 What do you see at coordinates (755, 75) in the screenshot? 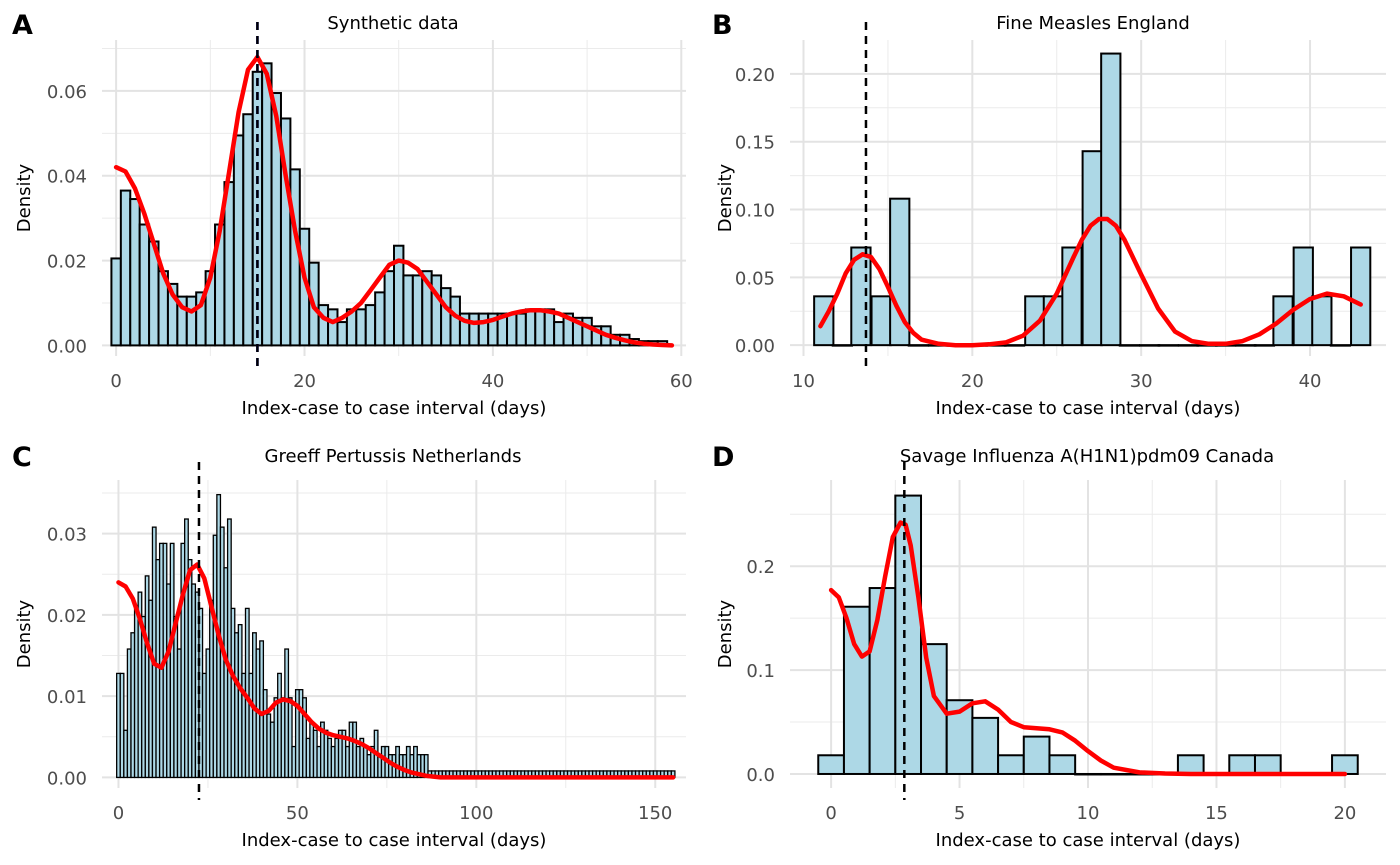
I see `y-tick-label: 0.20` at bounding box center [755, 75].